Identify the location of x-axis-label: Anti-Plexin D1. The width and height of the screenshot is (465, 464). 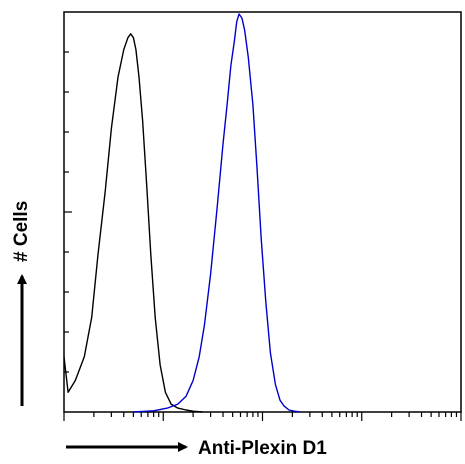
(262, 448).